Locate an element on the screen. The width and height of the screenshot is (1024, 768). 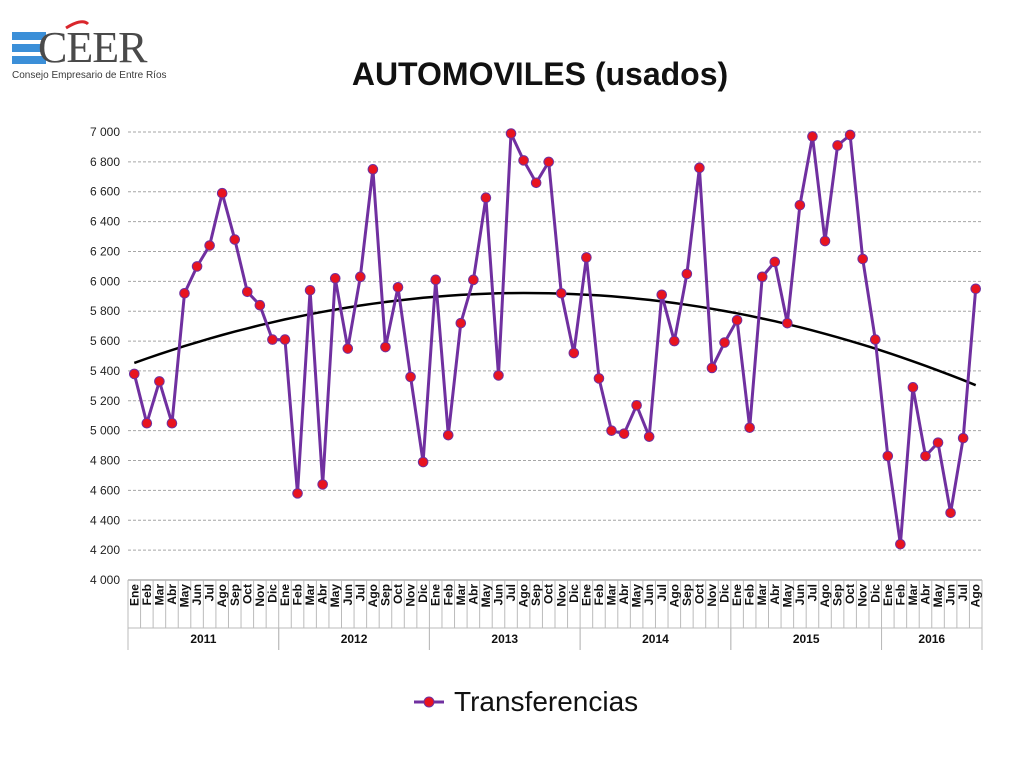
y-tick-label: 4 000 is located at coordinates (105, 580).